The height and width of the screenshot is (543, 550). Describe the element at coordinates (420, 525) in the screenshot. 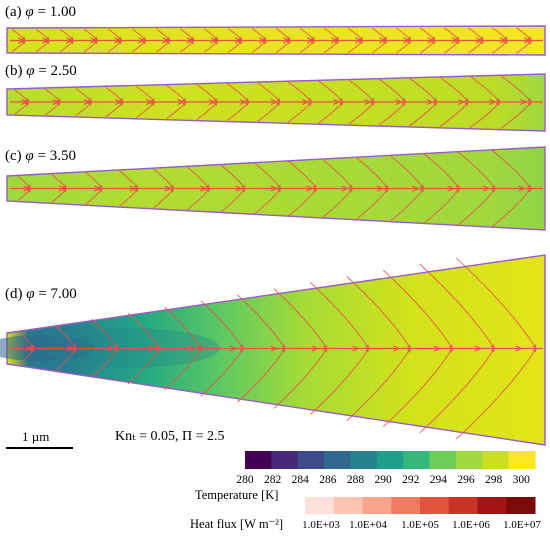

I see `heat-flux-tick-label: 1.0E+05` at that location.